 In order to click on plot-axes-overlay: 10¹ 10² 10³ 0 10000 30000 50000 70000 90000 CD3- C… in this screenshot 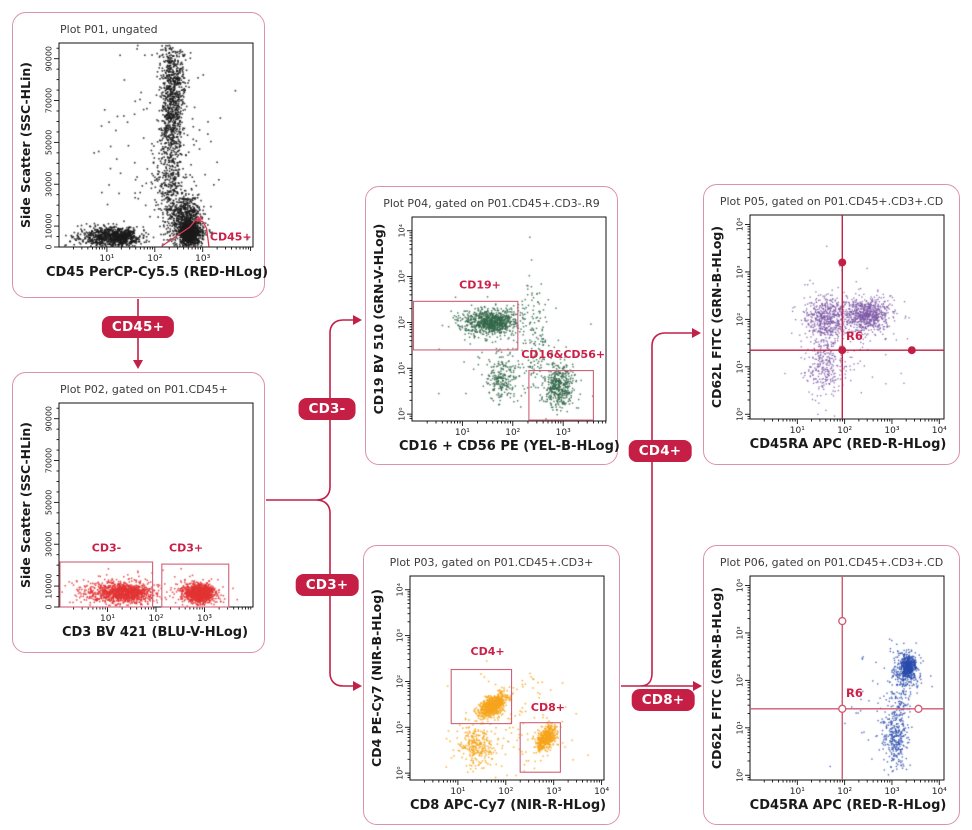, I will do `click(149, 513)`.